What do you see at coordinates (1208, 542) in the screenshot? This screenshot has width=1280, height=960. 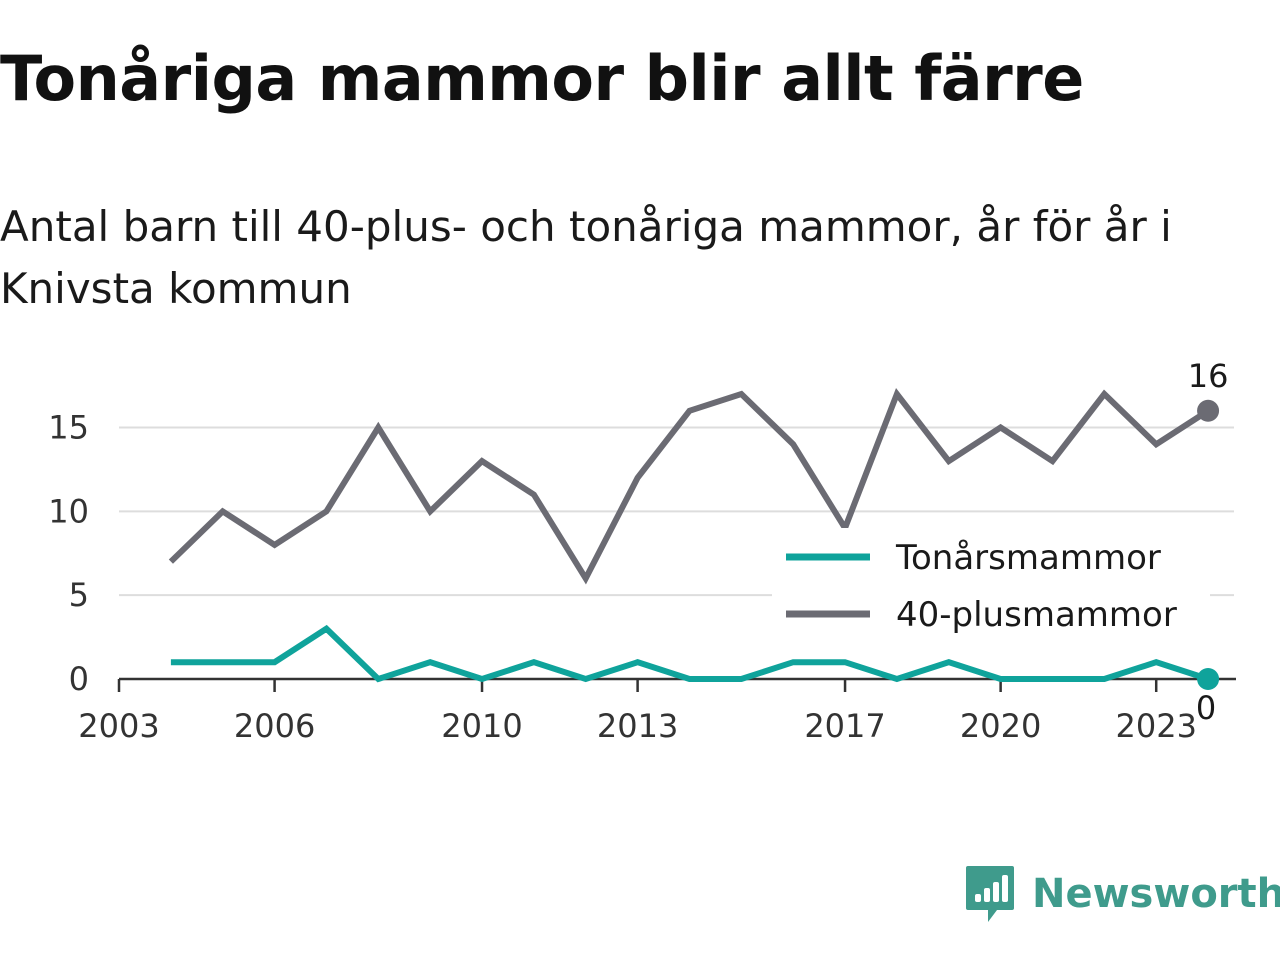 I see `end-labels: 16 0` at bounding box center [1208, 542].